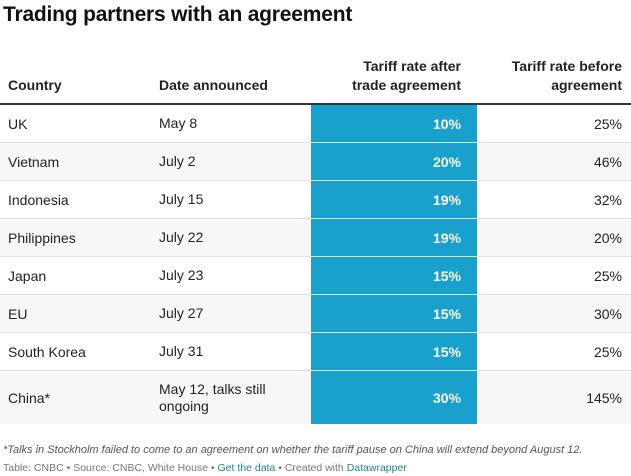  Describe the element at coordinates (181, 313) in the screenshot. I see `date-cell: July 27` at that location.